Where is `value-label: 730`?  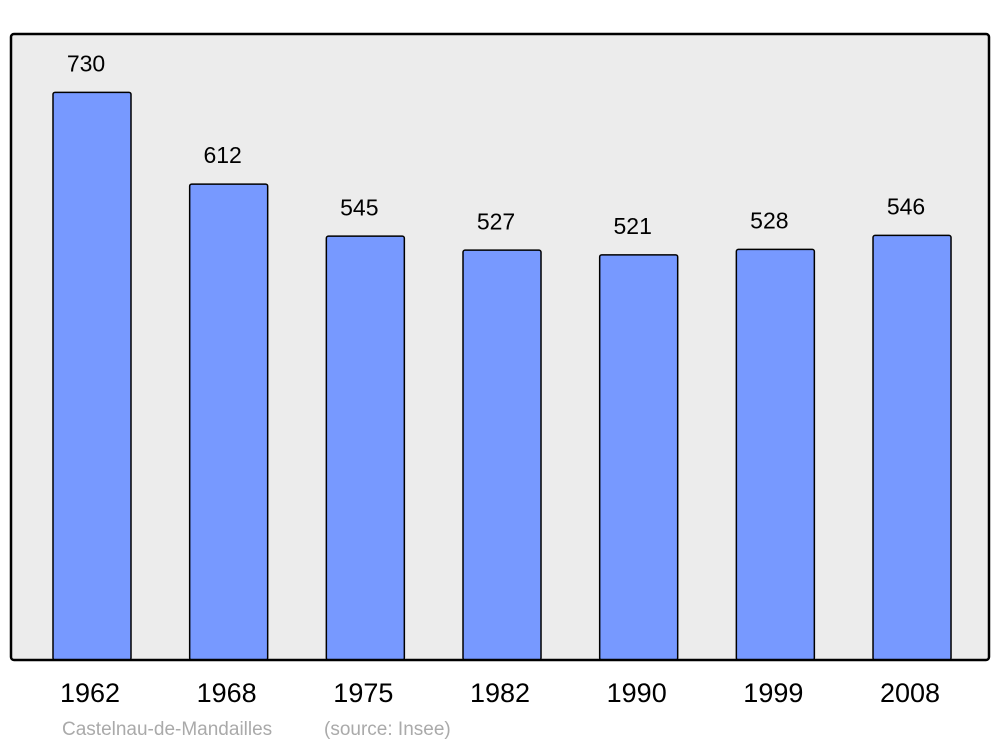
value-label: 730 is located at coordinates (86, 63).